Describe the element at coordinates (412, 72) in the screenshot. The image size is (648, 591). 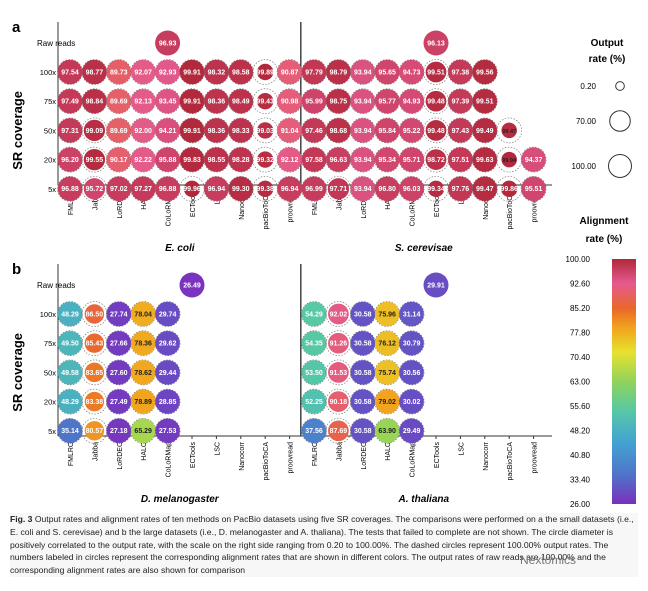
I see `bubble-value: 94.73` at that location.